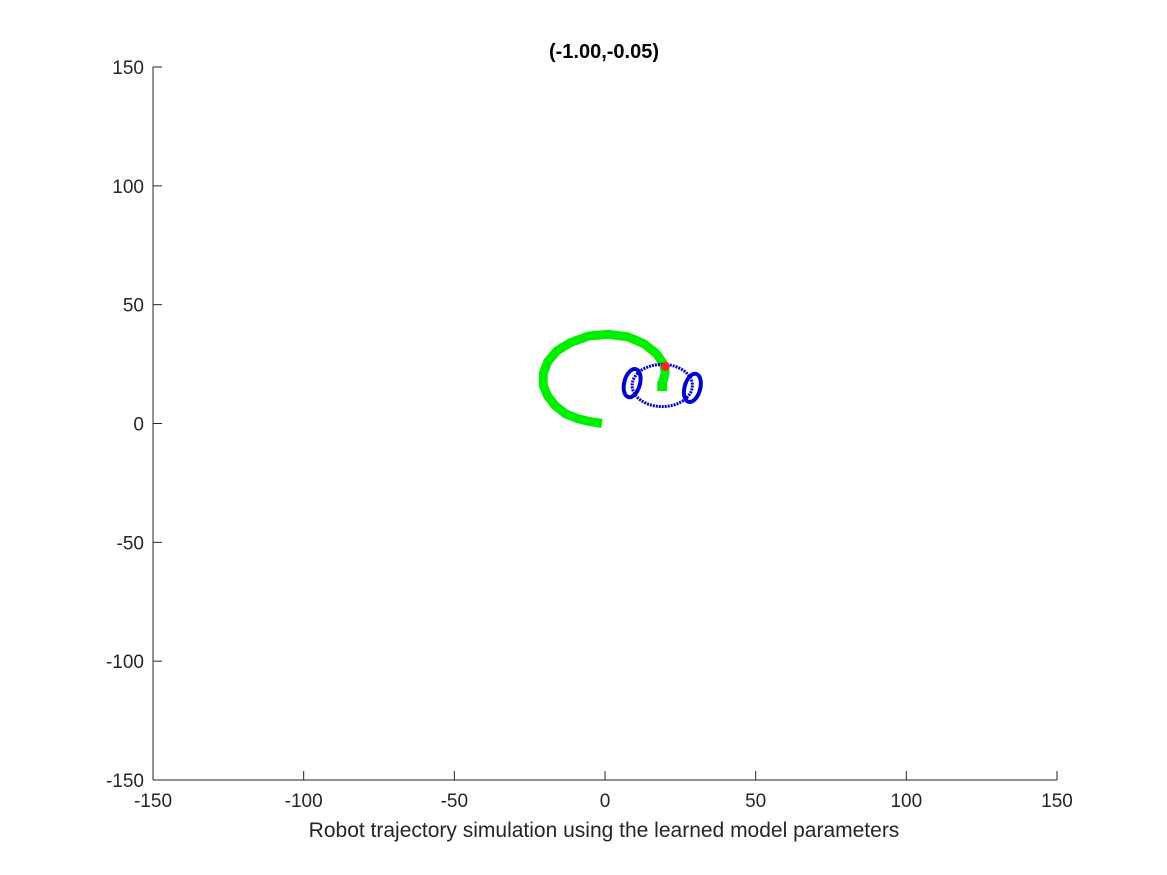 This screenshot has height=875, width=1167. Describe the element at coordinates (604, 378) in the screenshot. I see `trajectory-line` at that location.